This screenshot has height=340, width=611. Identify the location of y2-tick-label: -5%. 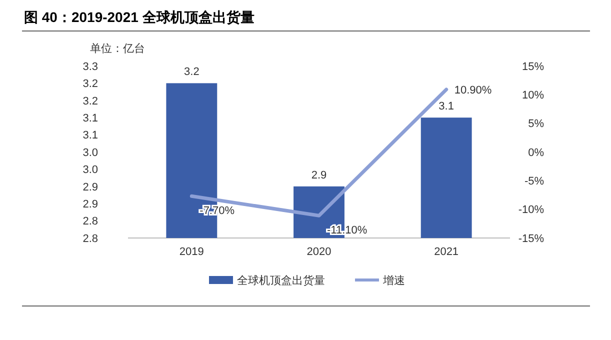
(534, 182).